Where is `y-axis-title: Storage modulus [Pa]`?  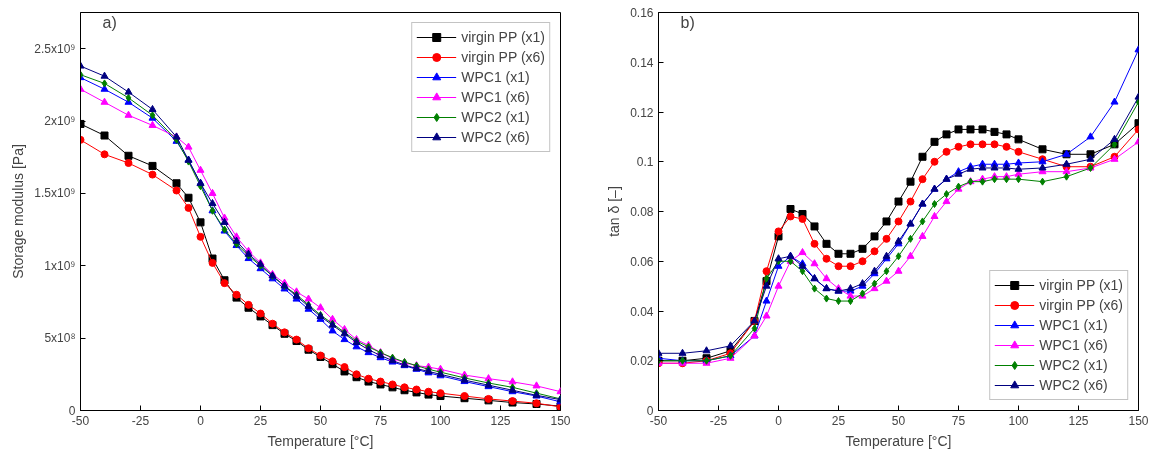 y-axis-title: Storage modulus [Pa] is located at coordinates (18, 211).